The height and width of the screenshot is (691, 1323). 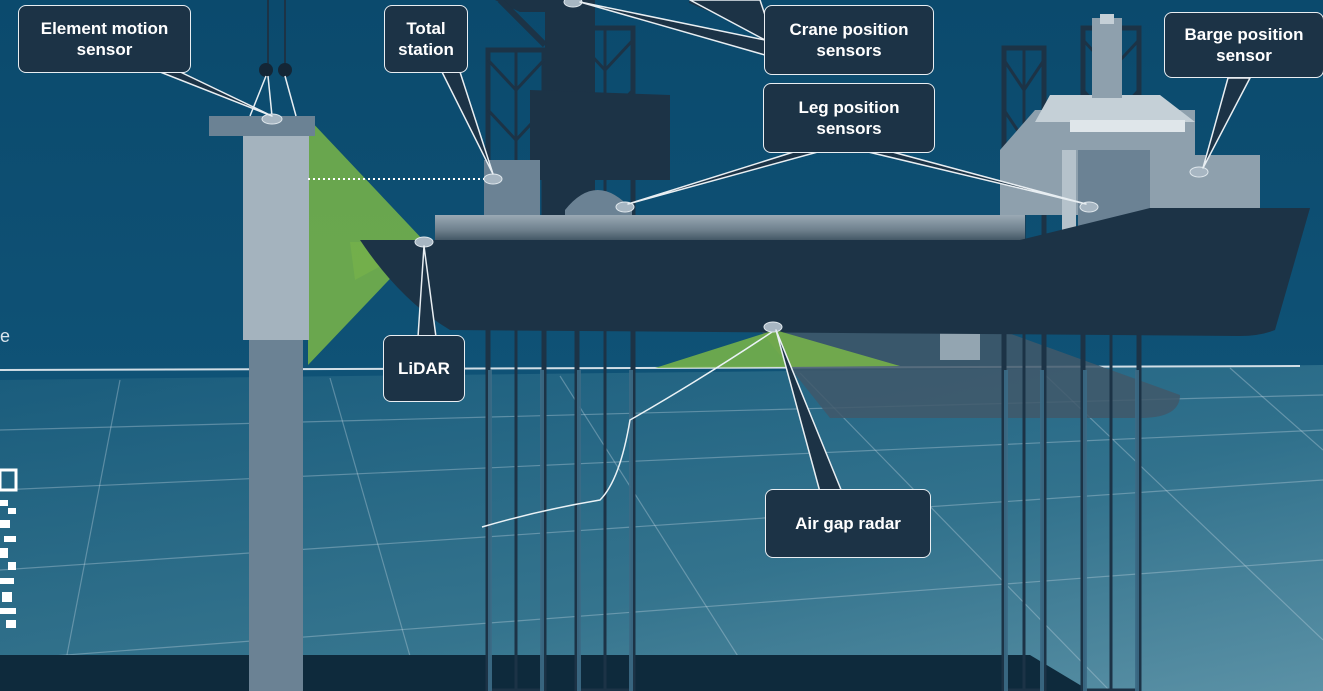 I want to click on label-line: LiDAR, so click(x=424, y=368).